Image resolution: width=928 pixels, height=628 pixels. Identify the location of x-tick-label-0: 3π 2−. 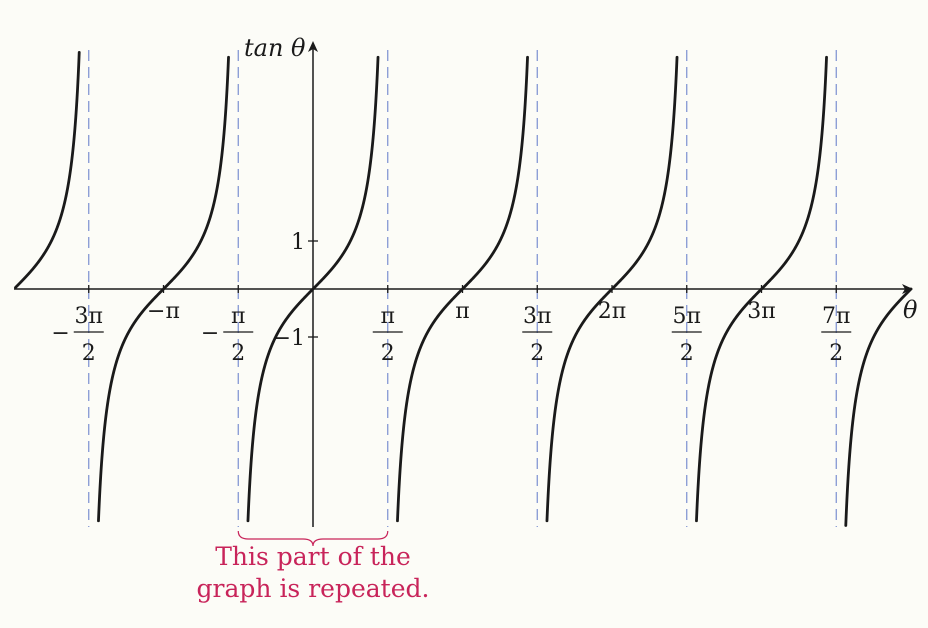
(77, 335).